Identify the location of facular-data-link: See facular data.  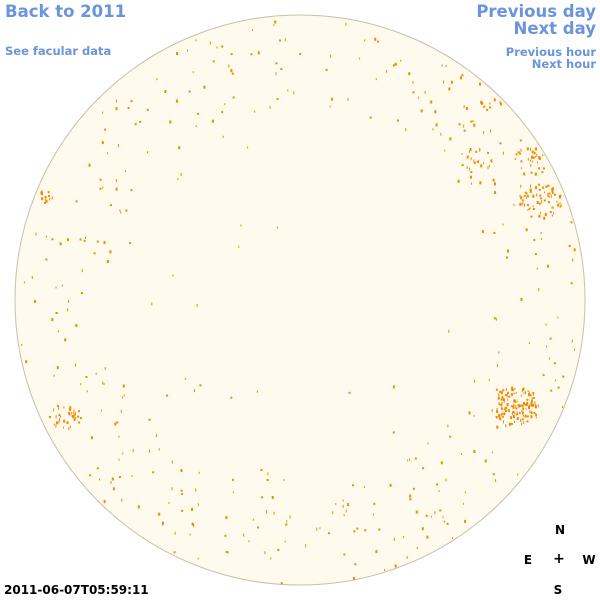
(58, 51).